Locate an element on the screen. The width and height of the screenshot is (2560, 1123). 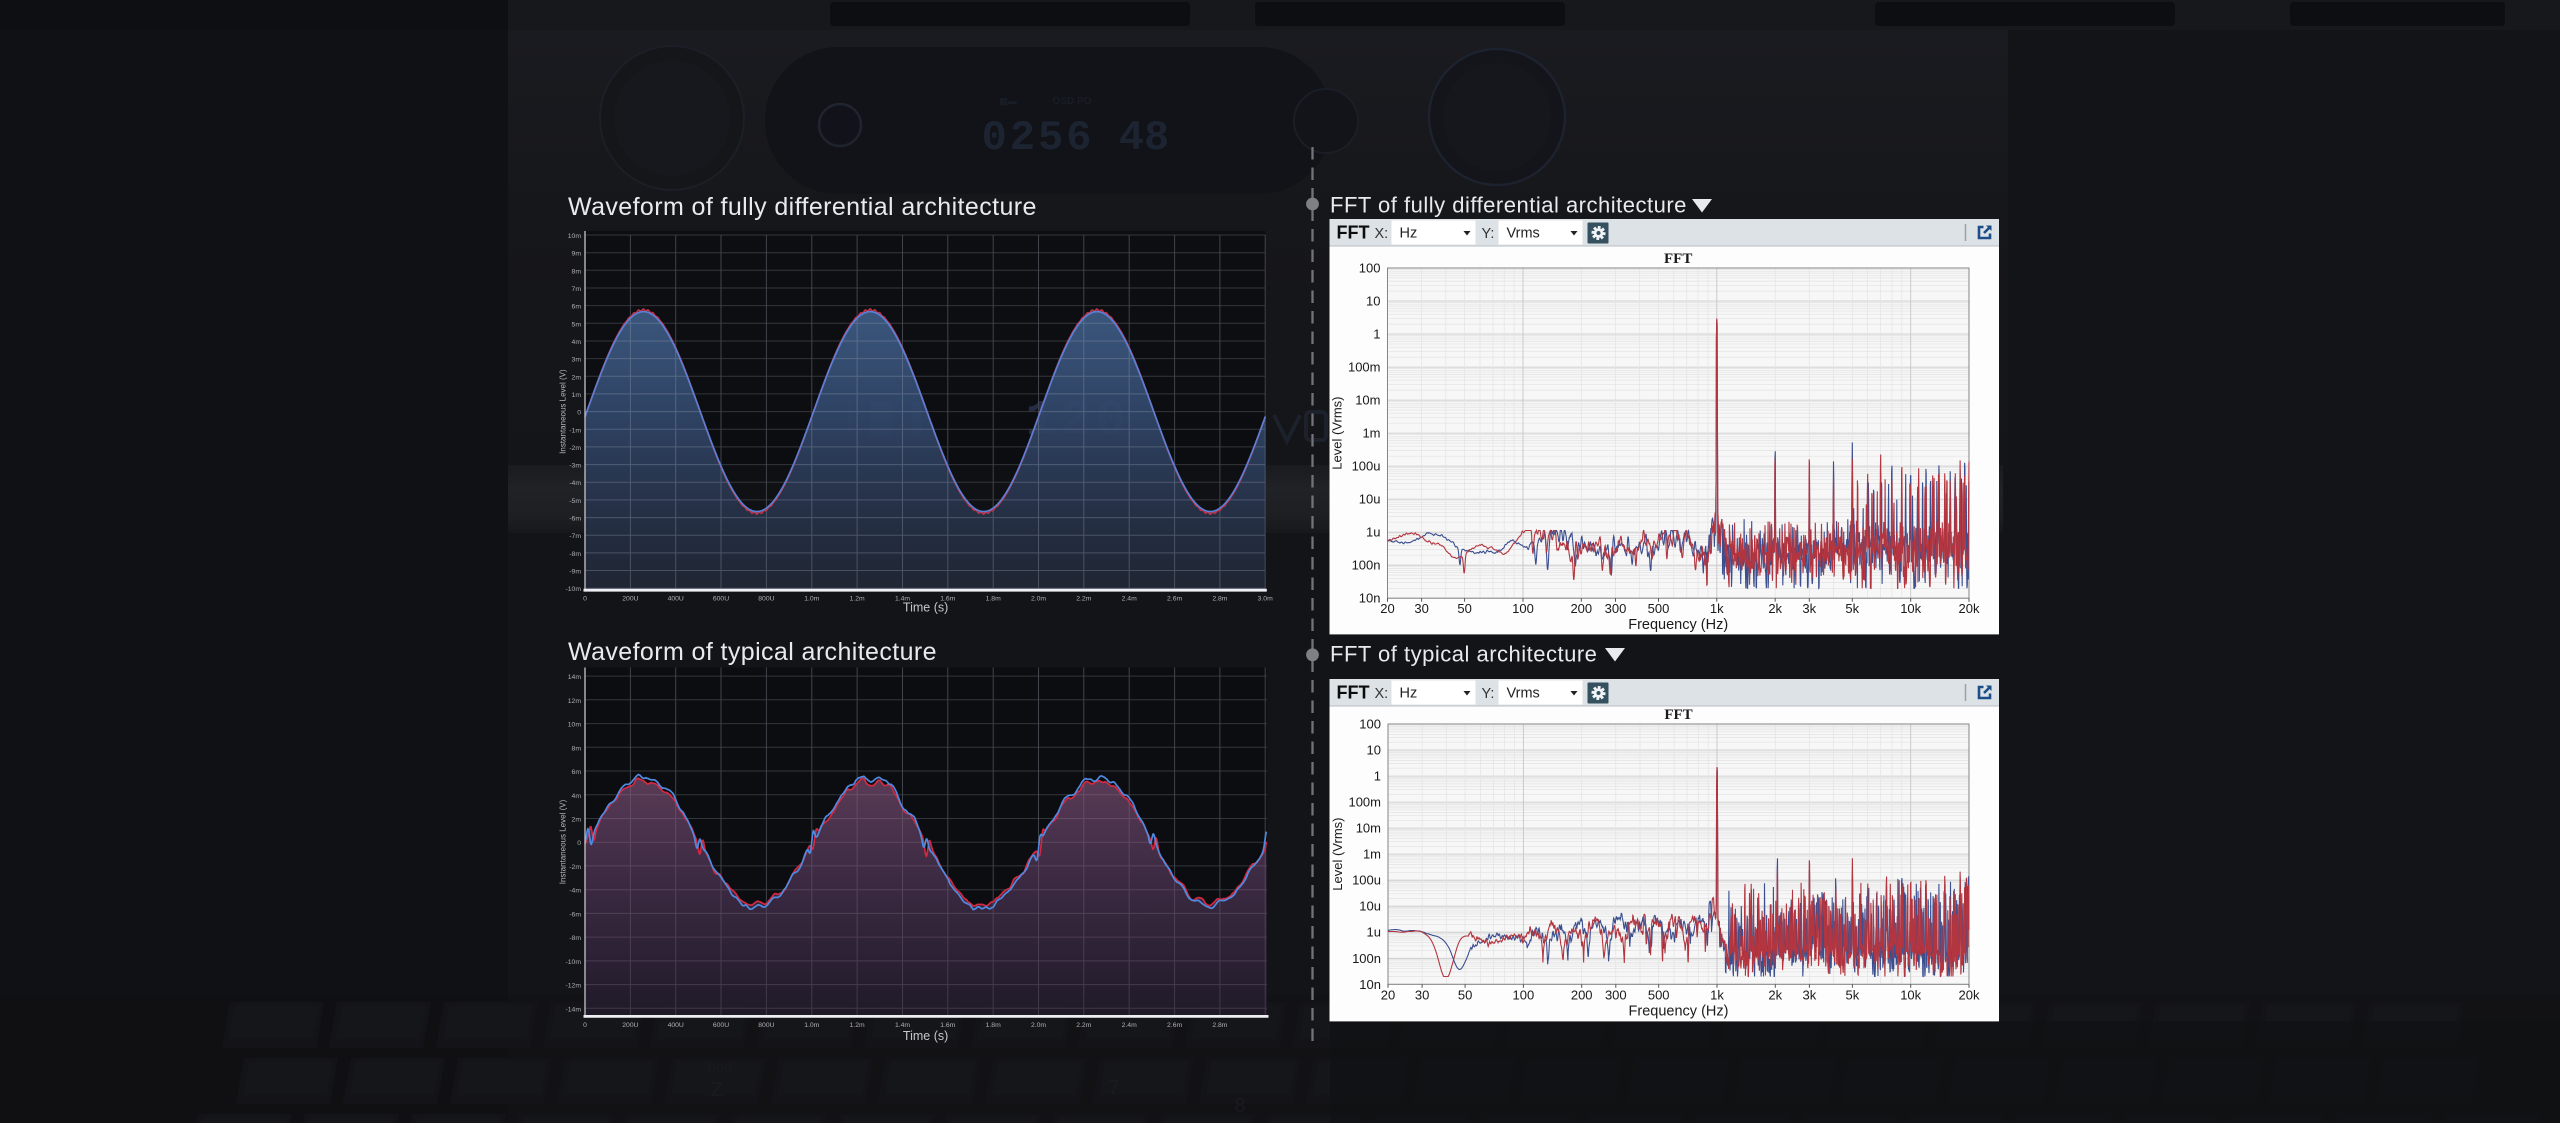
svg-text: 200U is located at coordinates (630, 1025).